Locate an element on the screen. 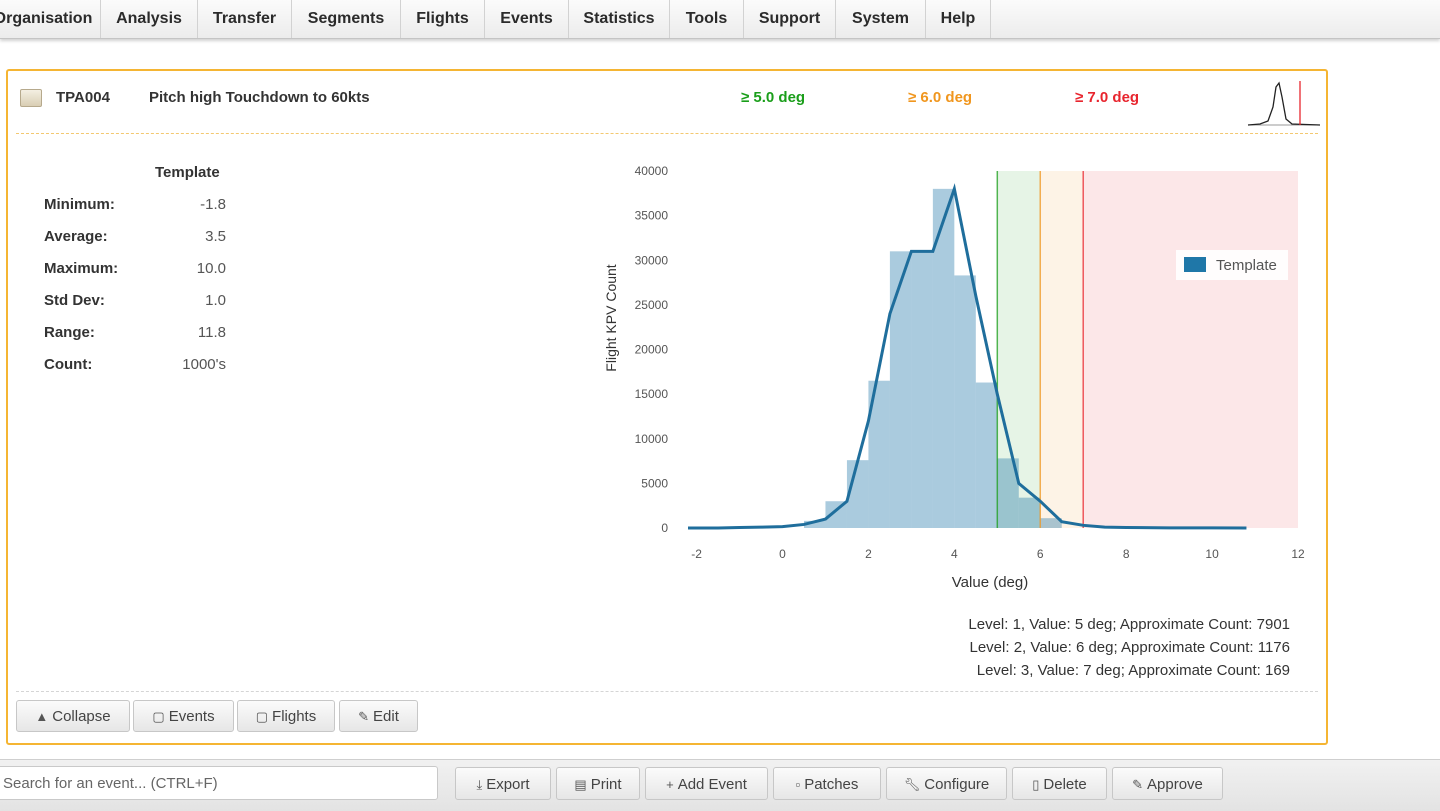  flights-button: ▢ Flights is located at coordinates (286, 716).